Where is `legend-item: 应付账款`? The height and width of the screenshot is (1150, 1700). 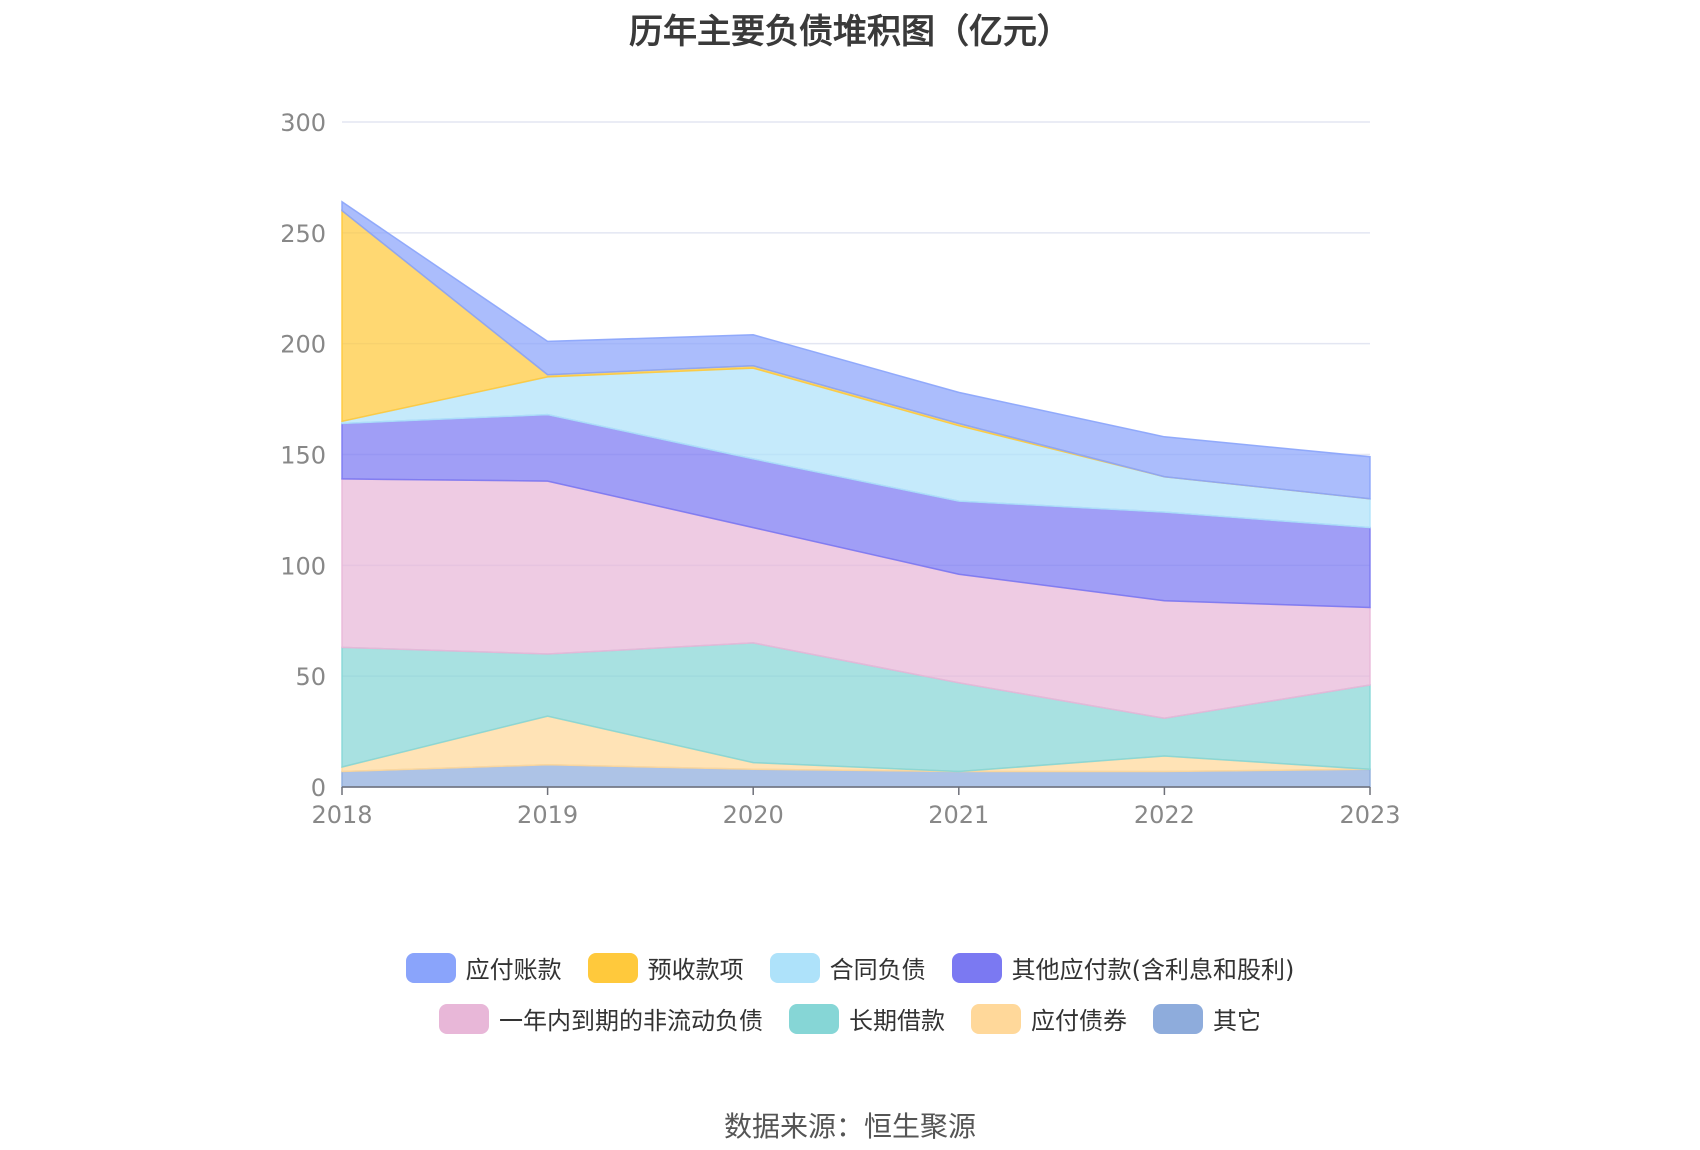 legend-item: 应付账款 is located at coordinates (483, 967).